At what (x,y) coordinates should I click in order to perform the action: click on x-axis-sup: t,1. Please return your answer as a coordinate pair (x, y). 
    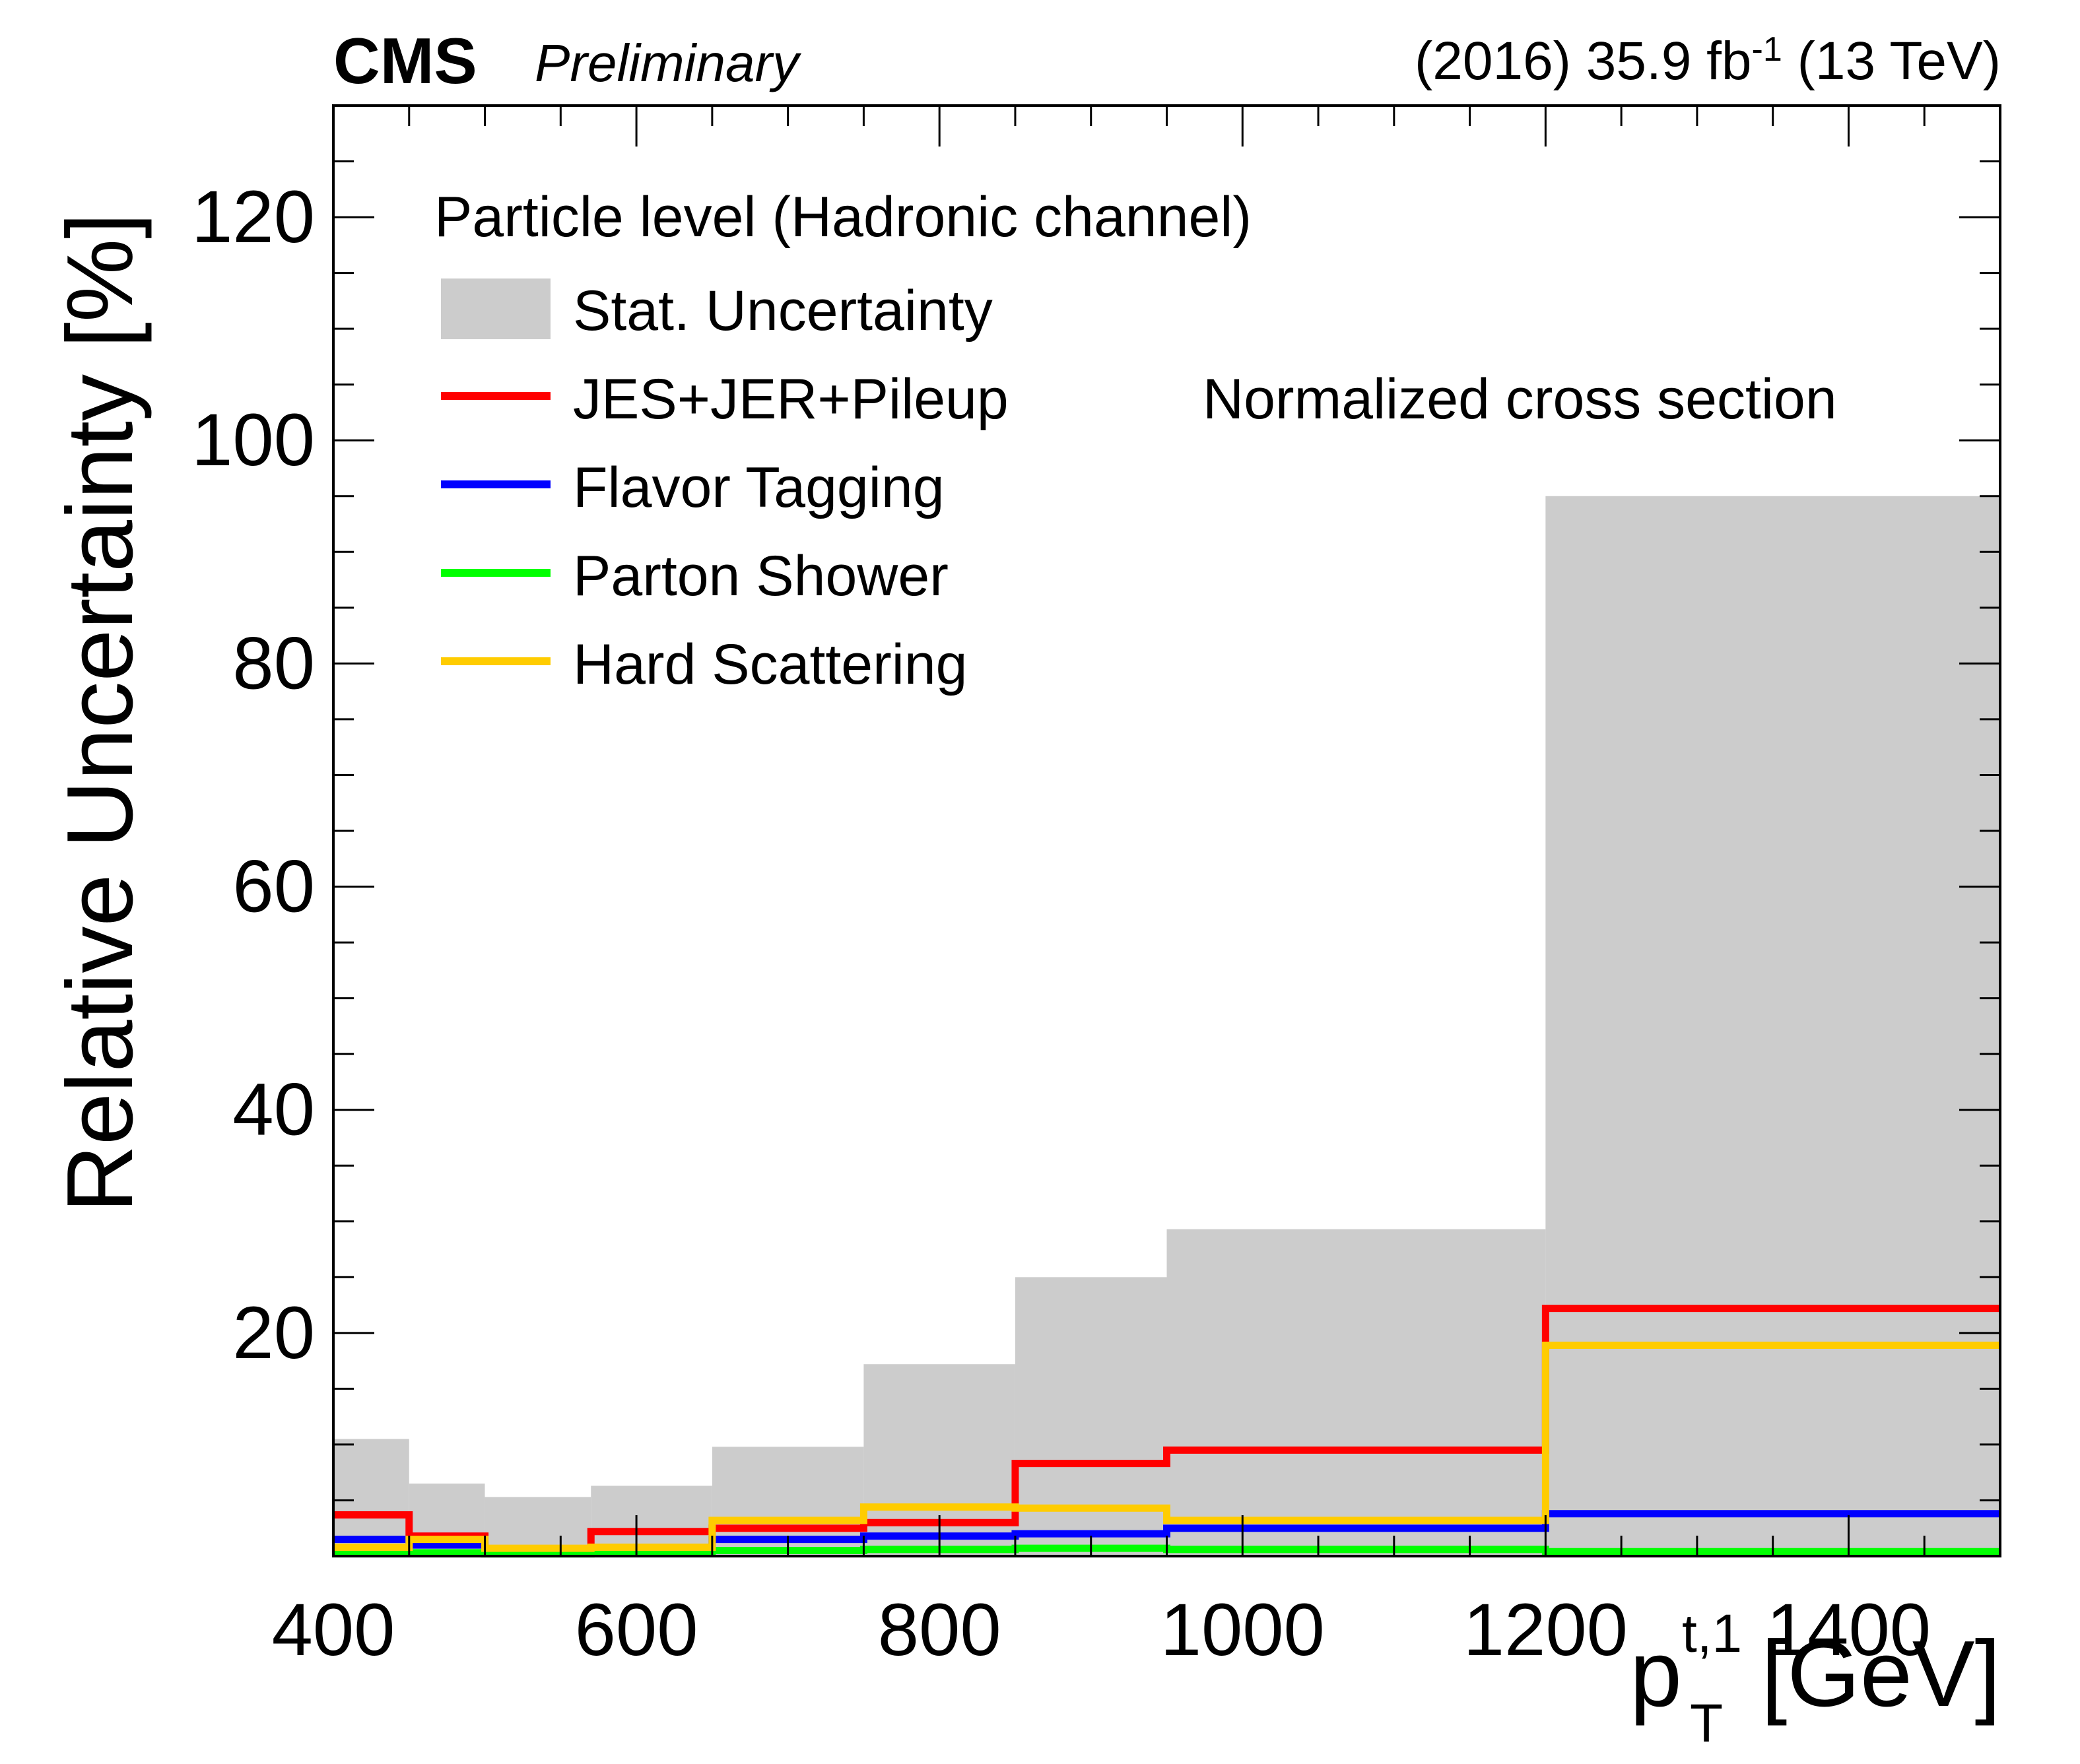
    Looking at the image, I should click on (1712, 1634).